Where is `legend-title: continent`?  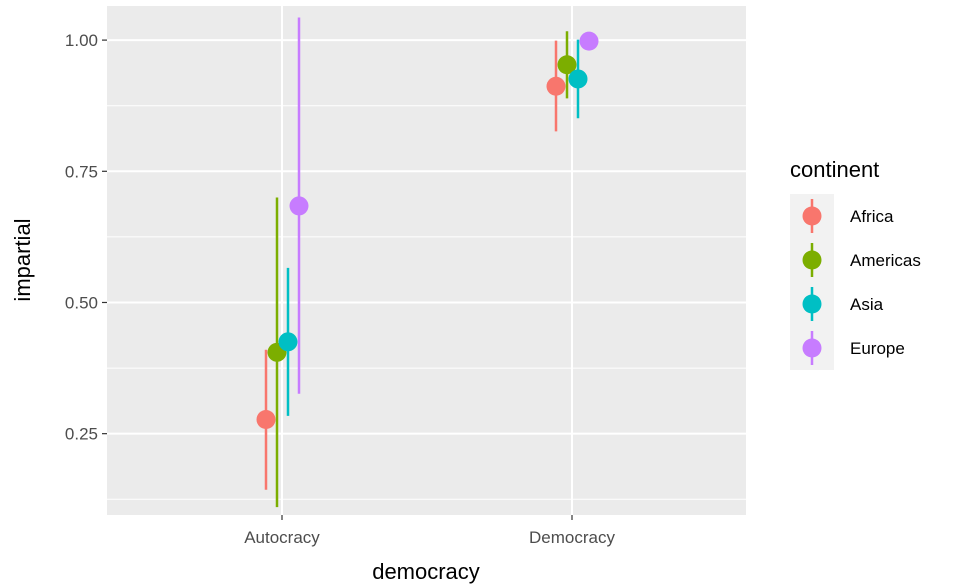
legend-title: continent is located at coordinates (834, 169).